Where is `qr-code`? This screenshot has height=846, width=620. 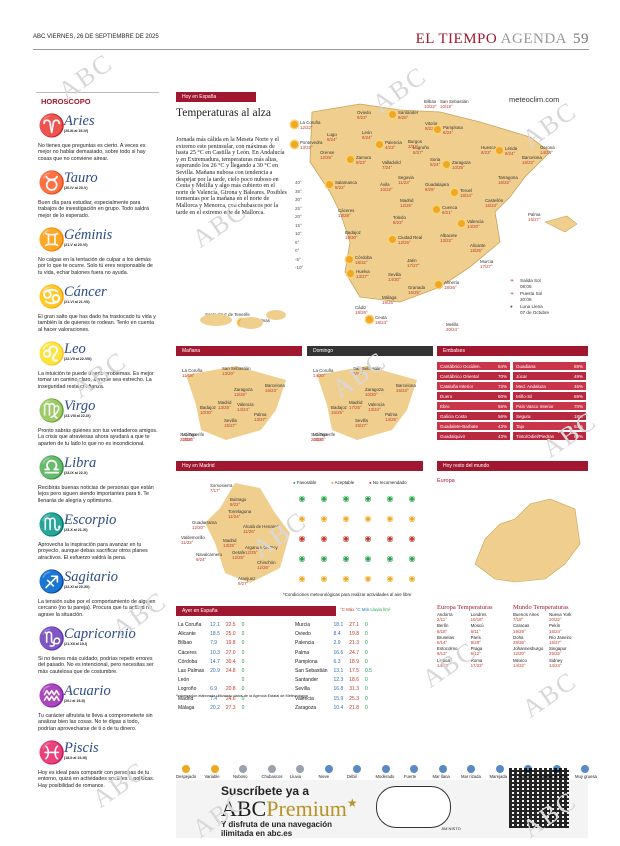 qr-code is located at coordinates (539, 798).